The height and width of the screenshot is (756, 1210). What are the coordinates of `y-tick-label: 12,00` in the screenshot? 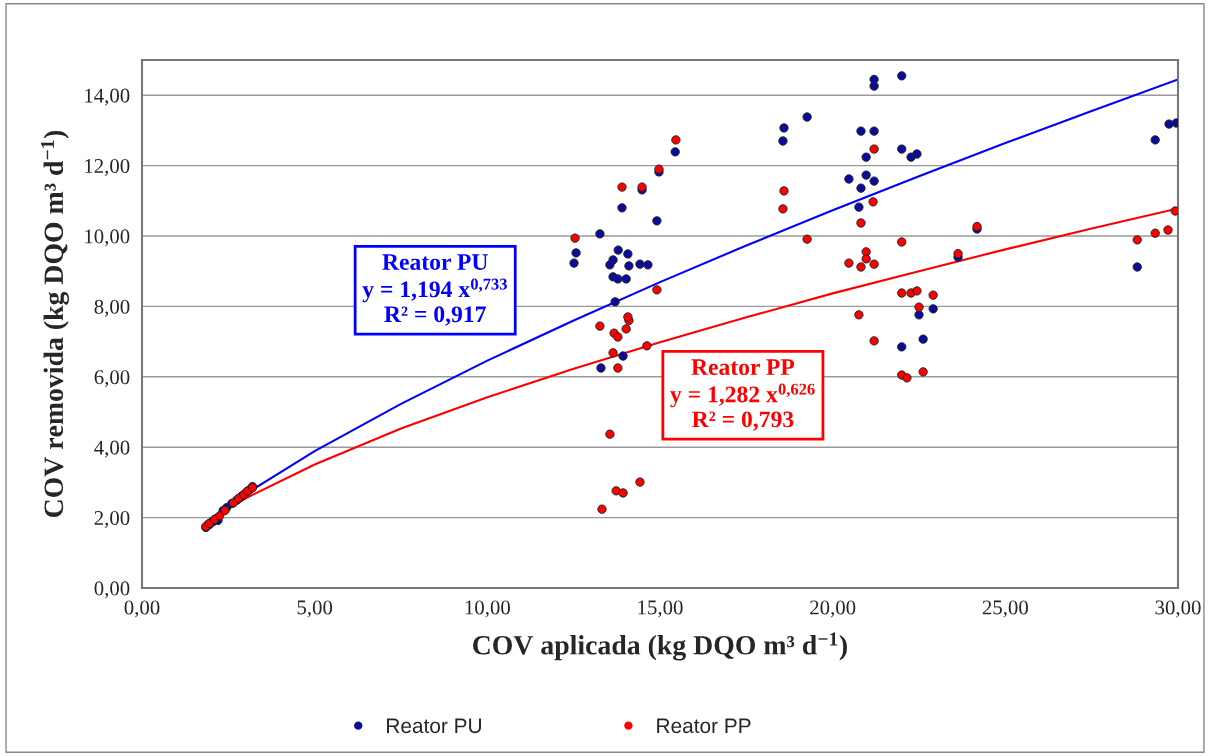 It's located at (107, 167).